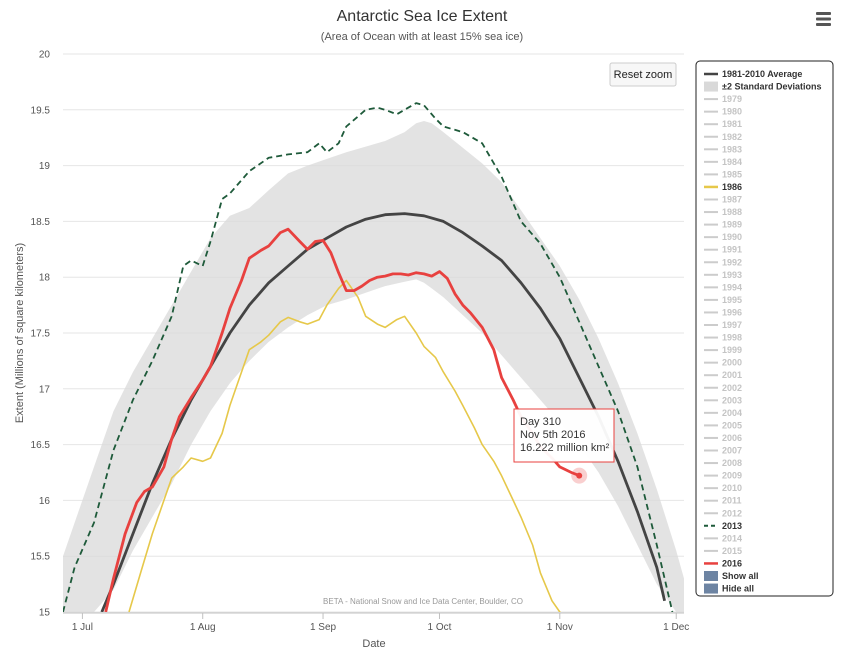 This screenshot has height=656, width=843. What do you see at coordinates (732, 287) in the screenshot?
I see `legend-label: 1994` at bounding box center [732, 287].